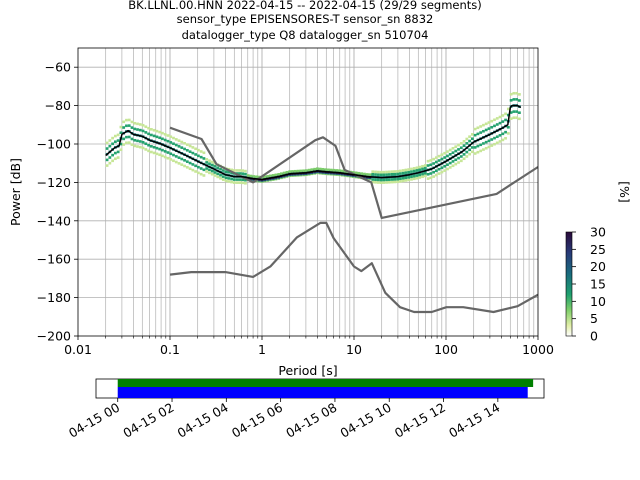 Image resolution: width=640 pixels, height=480 pixels. Describe the element at coordinates (15, 192) in the screenshot. I see `y-axis-label: Power [dB]` at that location.